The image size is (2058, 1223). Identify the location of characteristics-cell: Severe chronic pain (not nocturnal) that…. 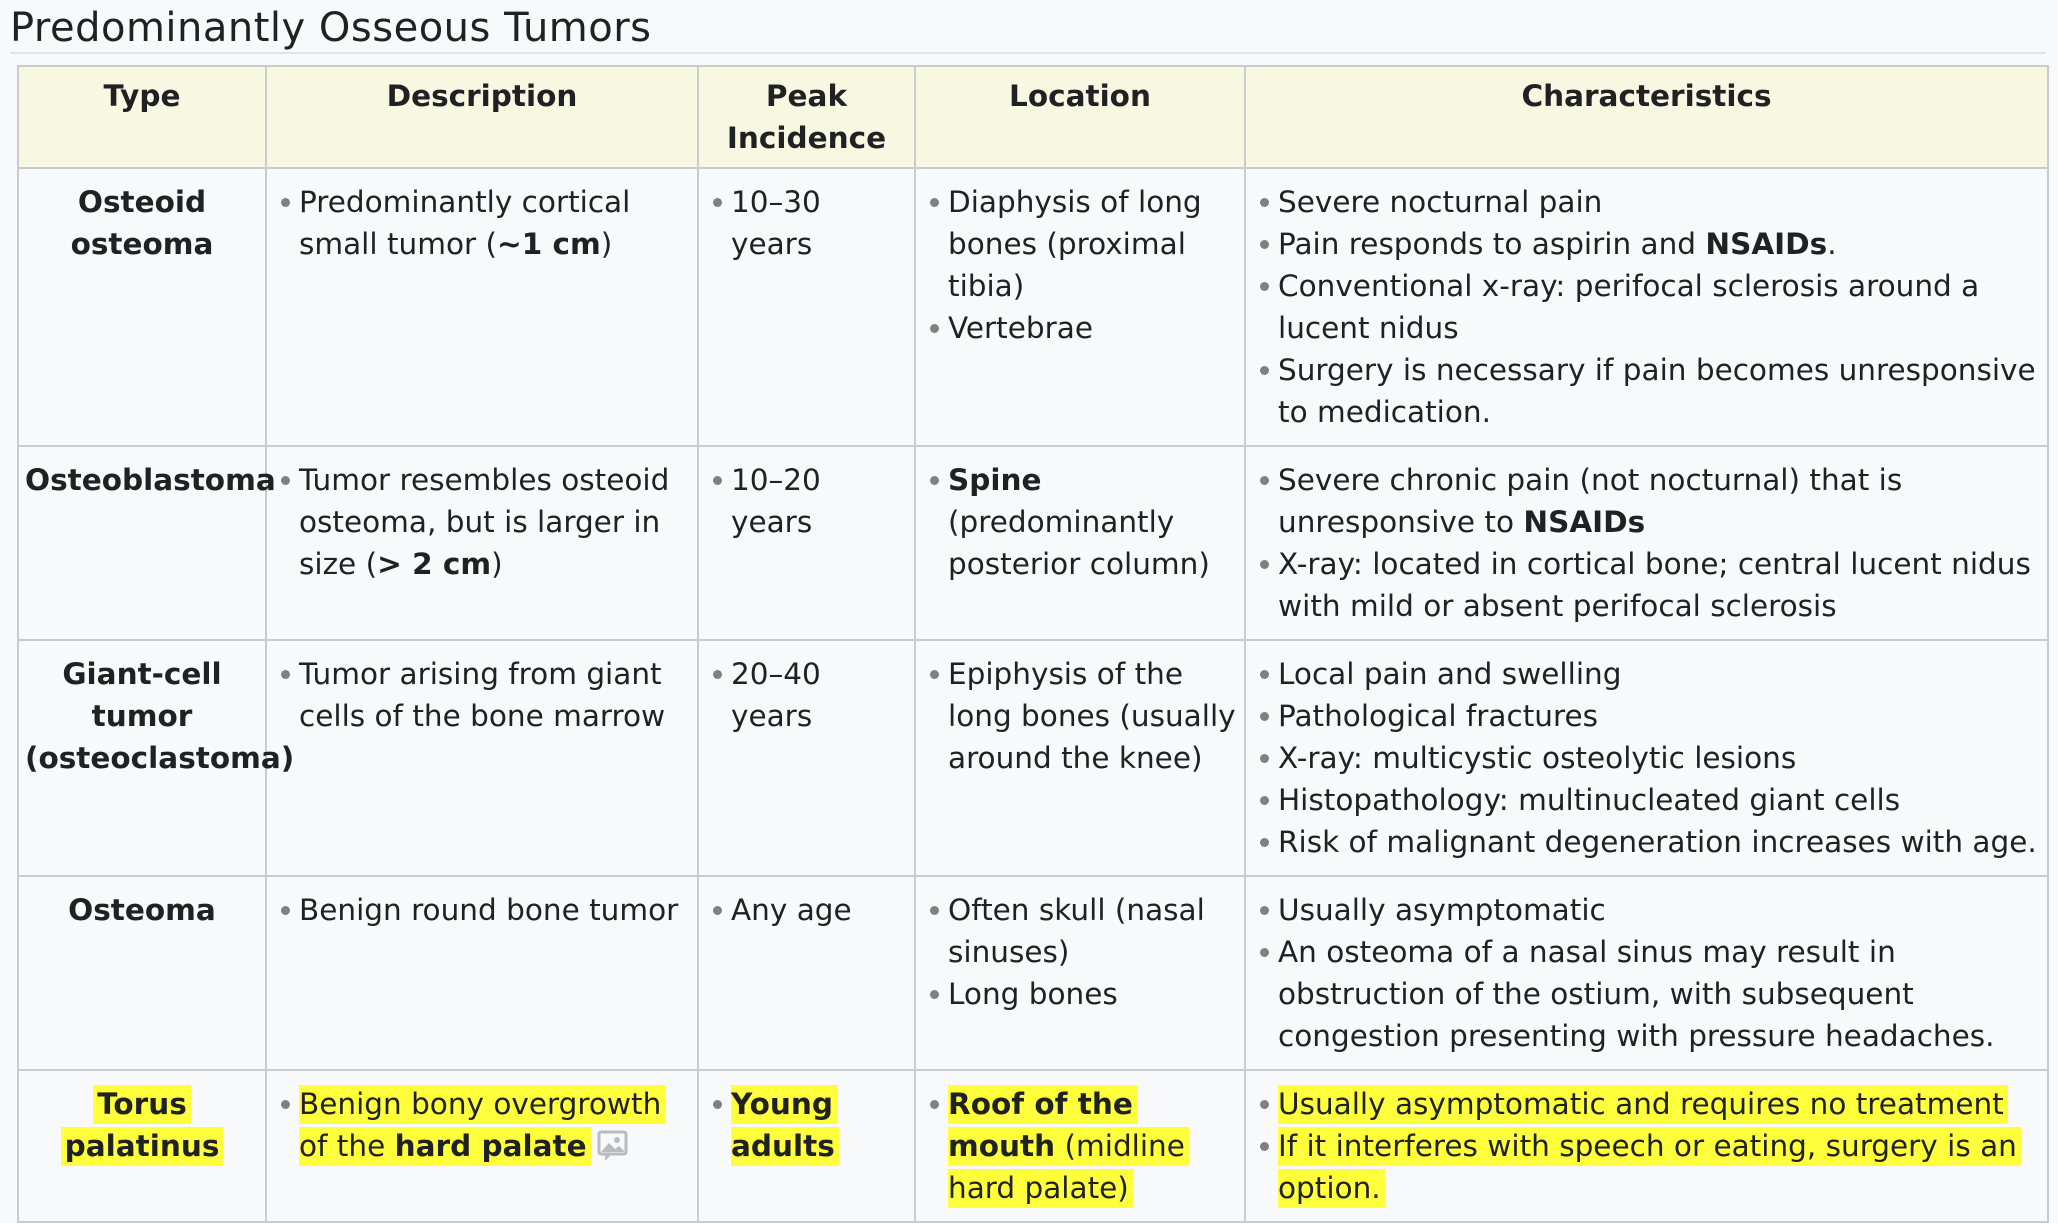
(1646, 543).